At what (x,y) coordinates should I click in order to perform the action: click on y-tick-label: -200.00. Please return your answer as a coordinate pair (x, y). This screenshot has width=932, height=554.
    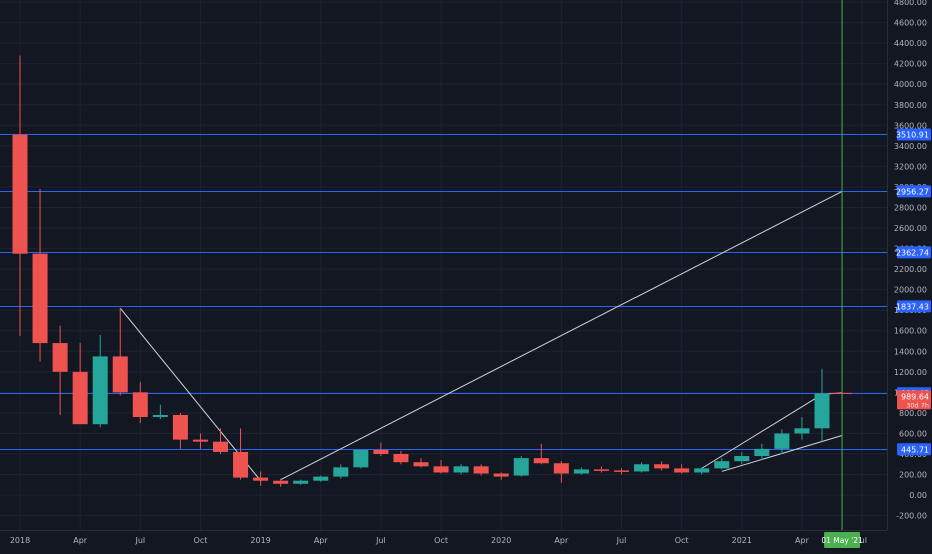
    Looking at the image, I should click on (911, 516).